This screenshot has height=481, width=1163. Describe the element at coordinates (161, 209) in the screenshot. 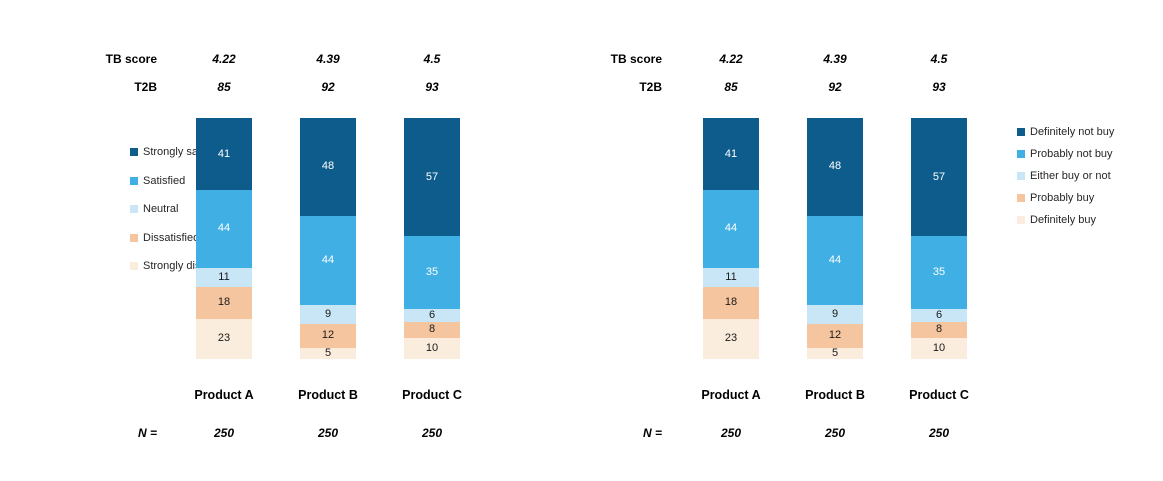

I see `legend-label: Neutral` at that location.